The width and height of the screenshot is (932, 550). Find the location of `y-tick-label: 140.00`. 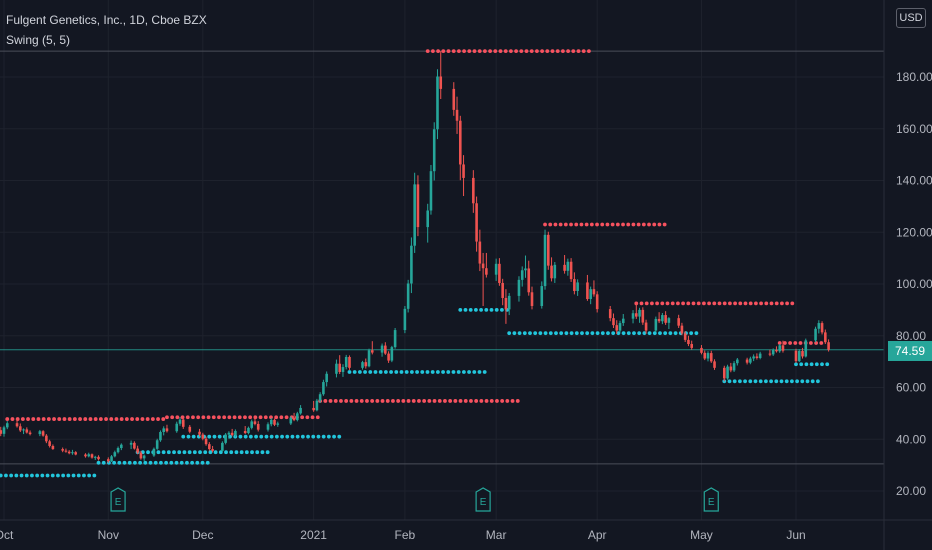

y-tick-label: 140.00 is located at coordinates (914, 181).